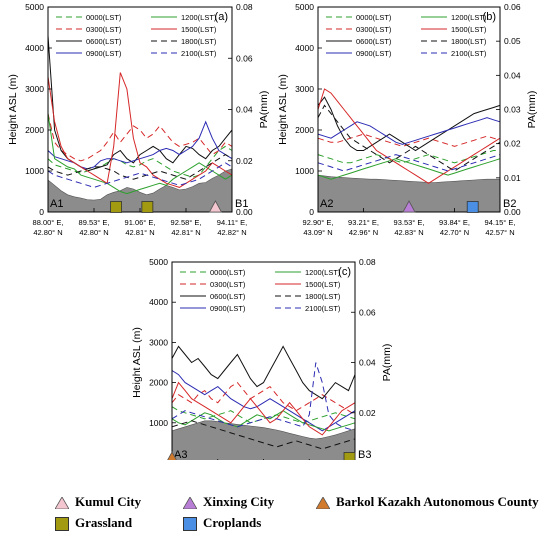  Describe the element at coordinates (94, 222) in the screenshot. I see `x-tick-lon: 89.53° E,` at that location.